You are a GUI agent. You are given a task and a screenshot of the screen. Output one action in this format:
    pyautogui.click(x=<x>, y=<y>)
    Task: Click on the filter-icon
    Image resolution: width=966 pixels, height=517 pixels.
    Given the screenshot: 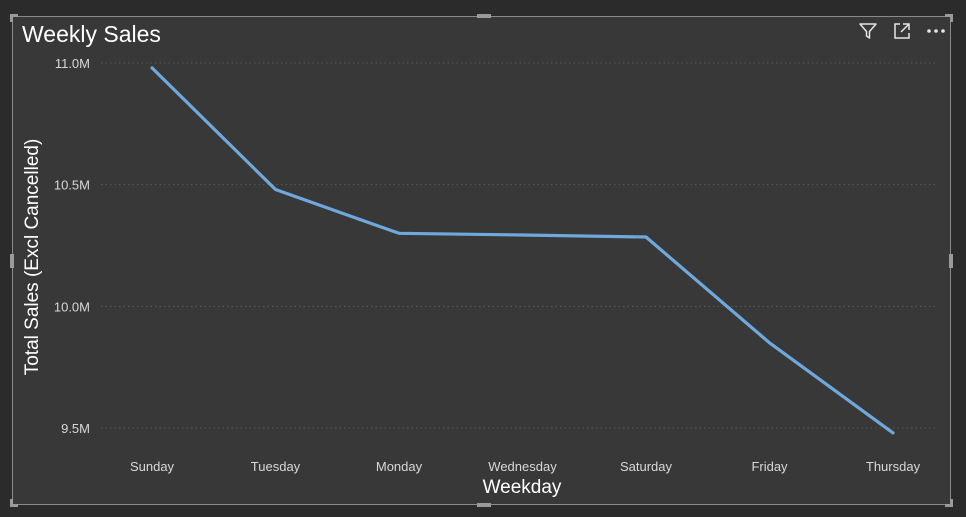 What is the action you would take?
    pyautogui.click(x=868, y=31)
    